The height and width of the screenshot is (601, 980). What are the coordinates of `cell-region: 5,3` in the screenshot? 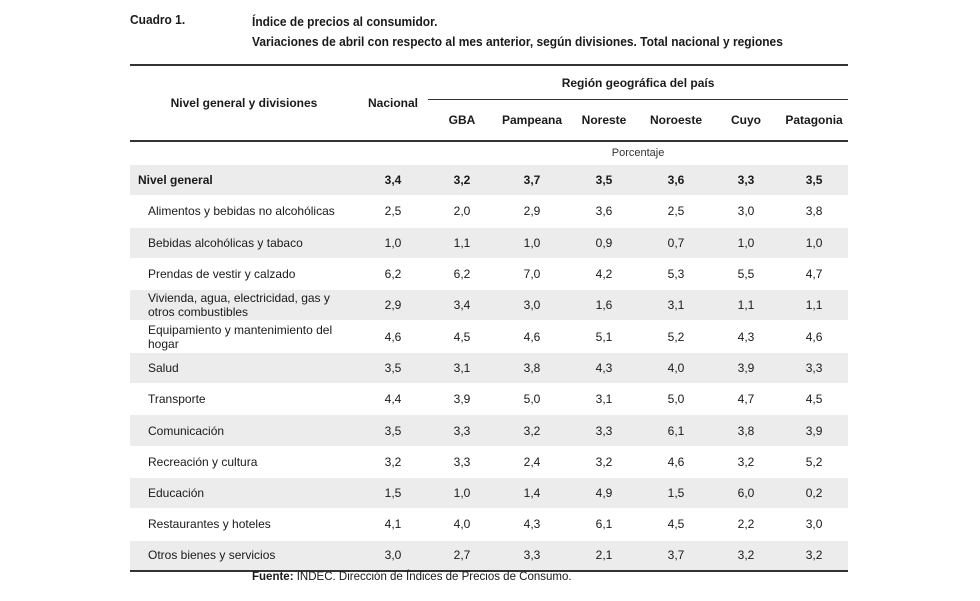 It's located at (676, 273).